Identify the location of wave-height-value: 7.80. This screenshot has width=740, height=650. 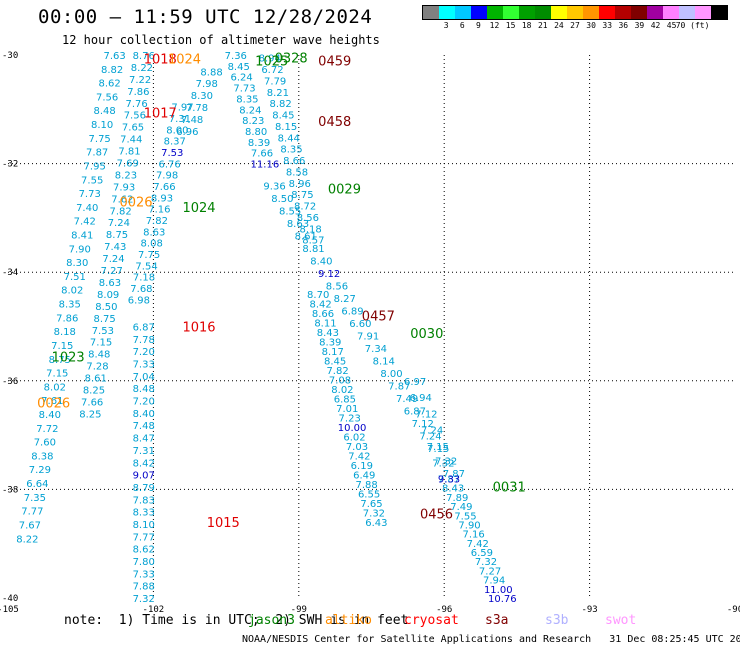
(144, 562).